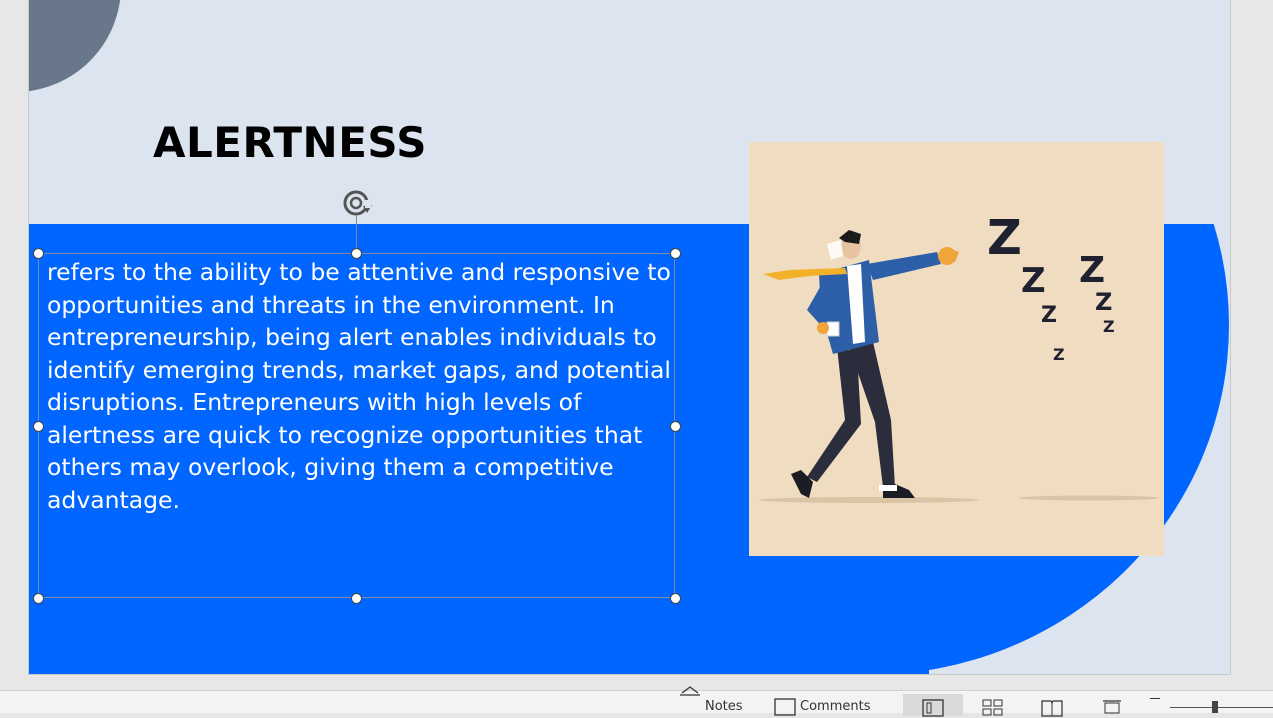 The width and height of the screenshot is (1273, 718). Describe the element at coordinates (1221, 707) in the screenshot. I see `zoom-track` at that location.